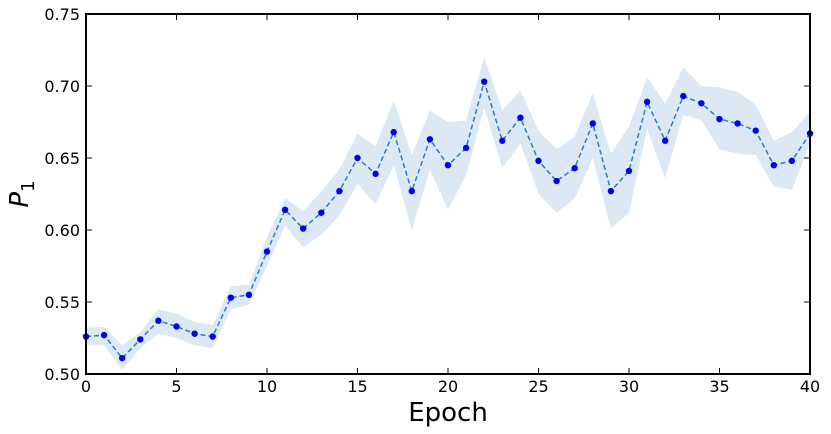 The height and width of the screenshot is (434, 831). I want to click on x-tick-label: 25, so click(538, 386).